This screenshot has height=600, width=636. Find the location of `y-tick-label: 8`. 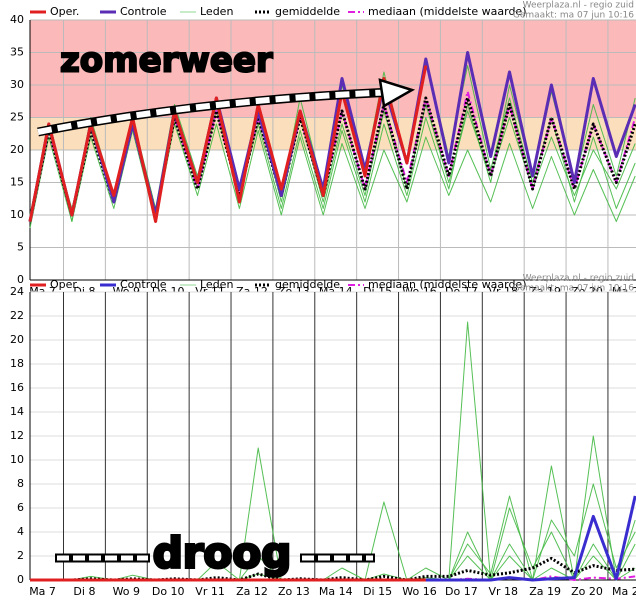

y-tick-label: 8 is located at coordinates (20, 483).